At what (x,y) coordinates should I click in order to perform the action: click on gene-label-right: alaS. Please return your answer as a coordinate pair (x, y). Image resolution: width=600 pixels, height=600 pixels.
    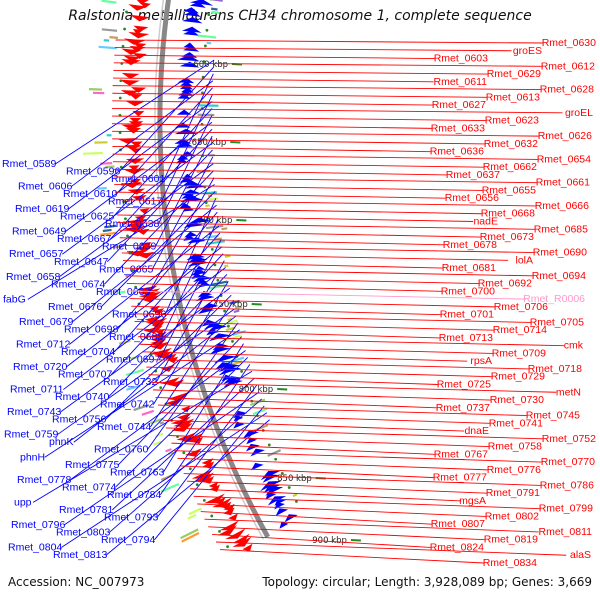
    Looking at the image, I should click on (403, 551).